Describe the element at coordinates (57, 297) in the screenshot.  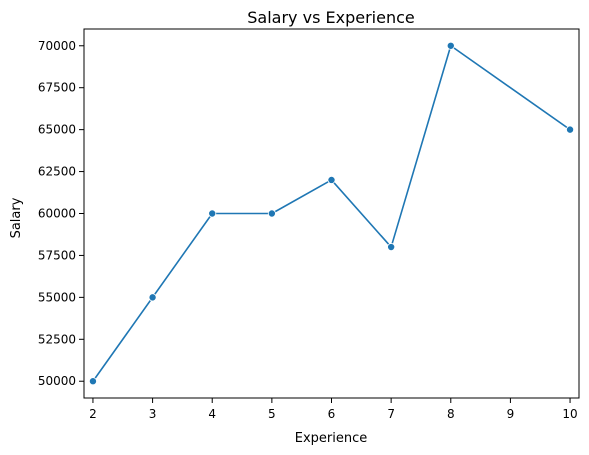
I see `y-tick-label: 55000` at that location.